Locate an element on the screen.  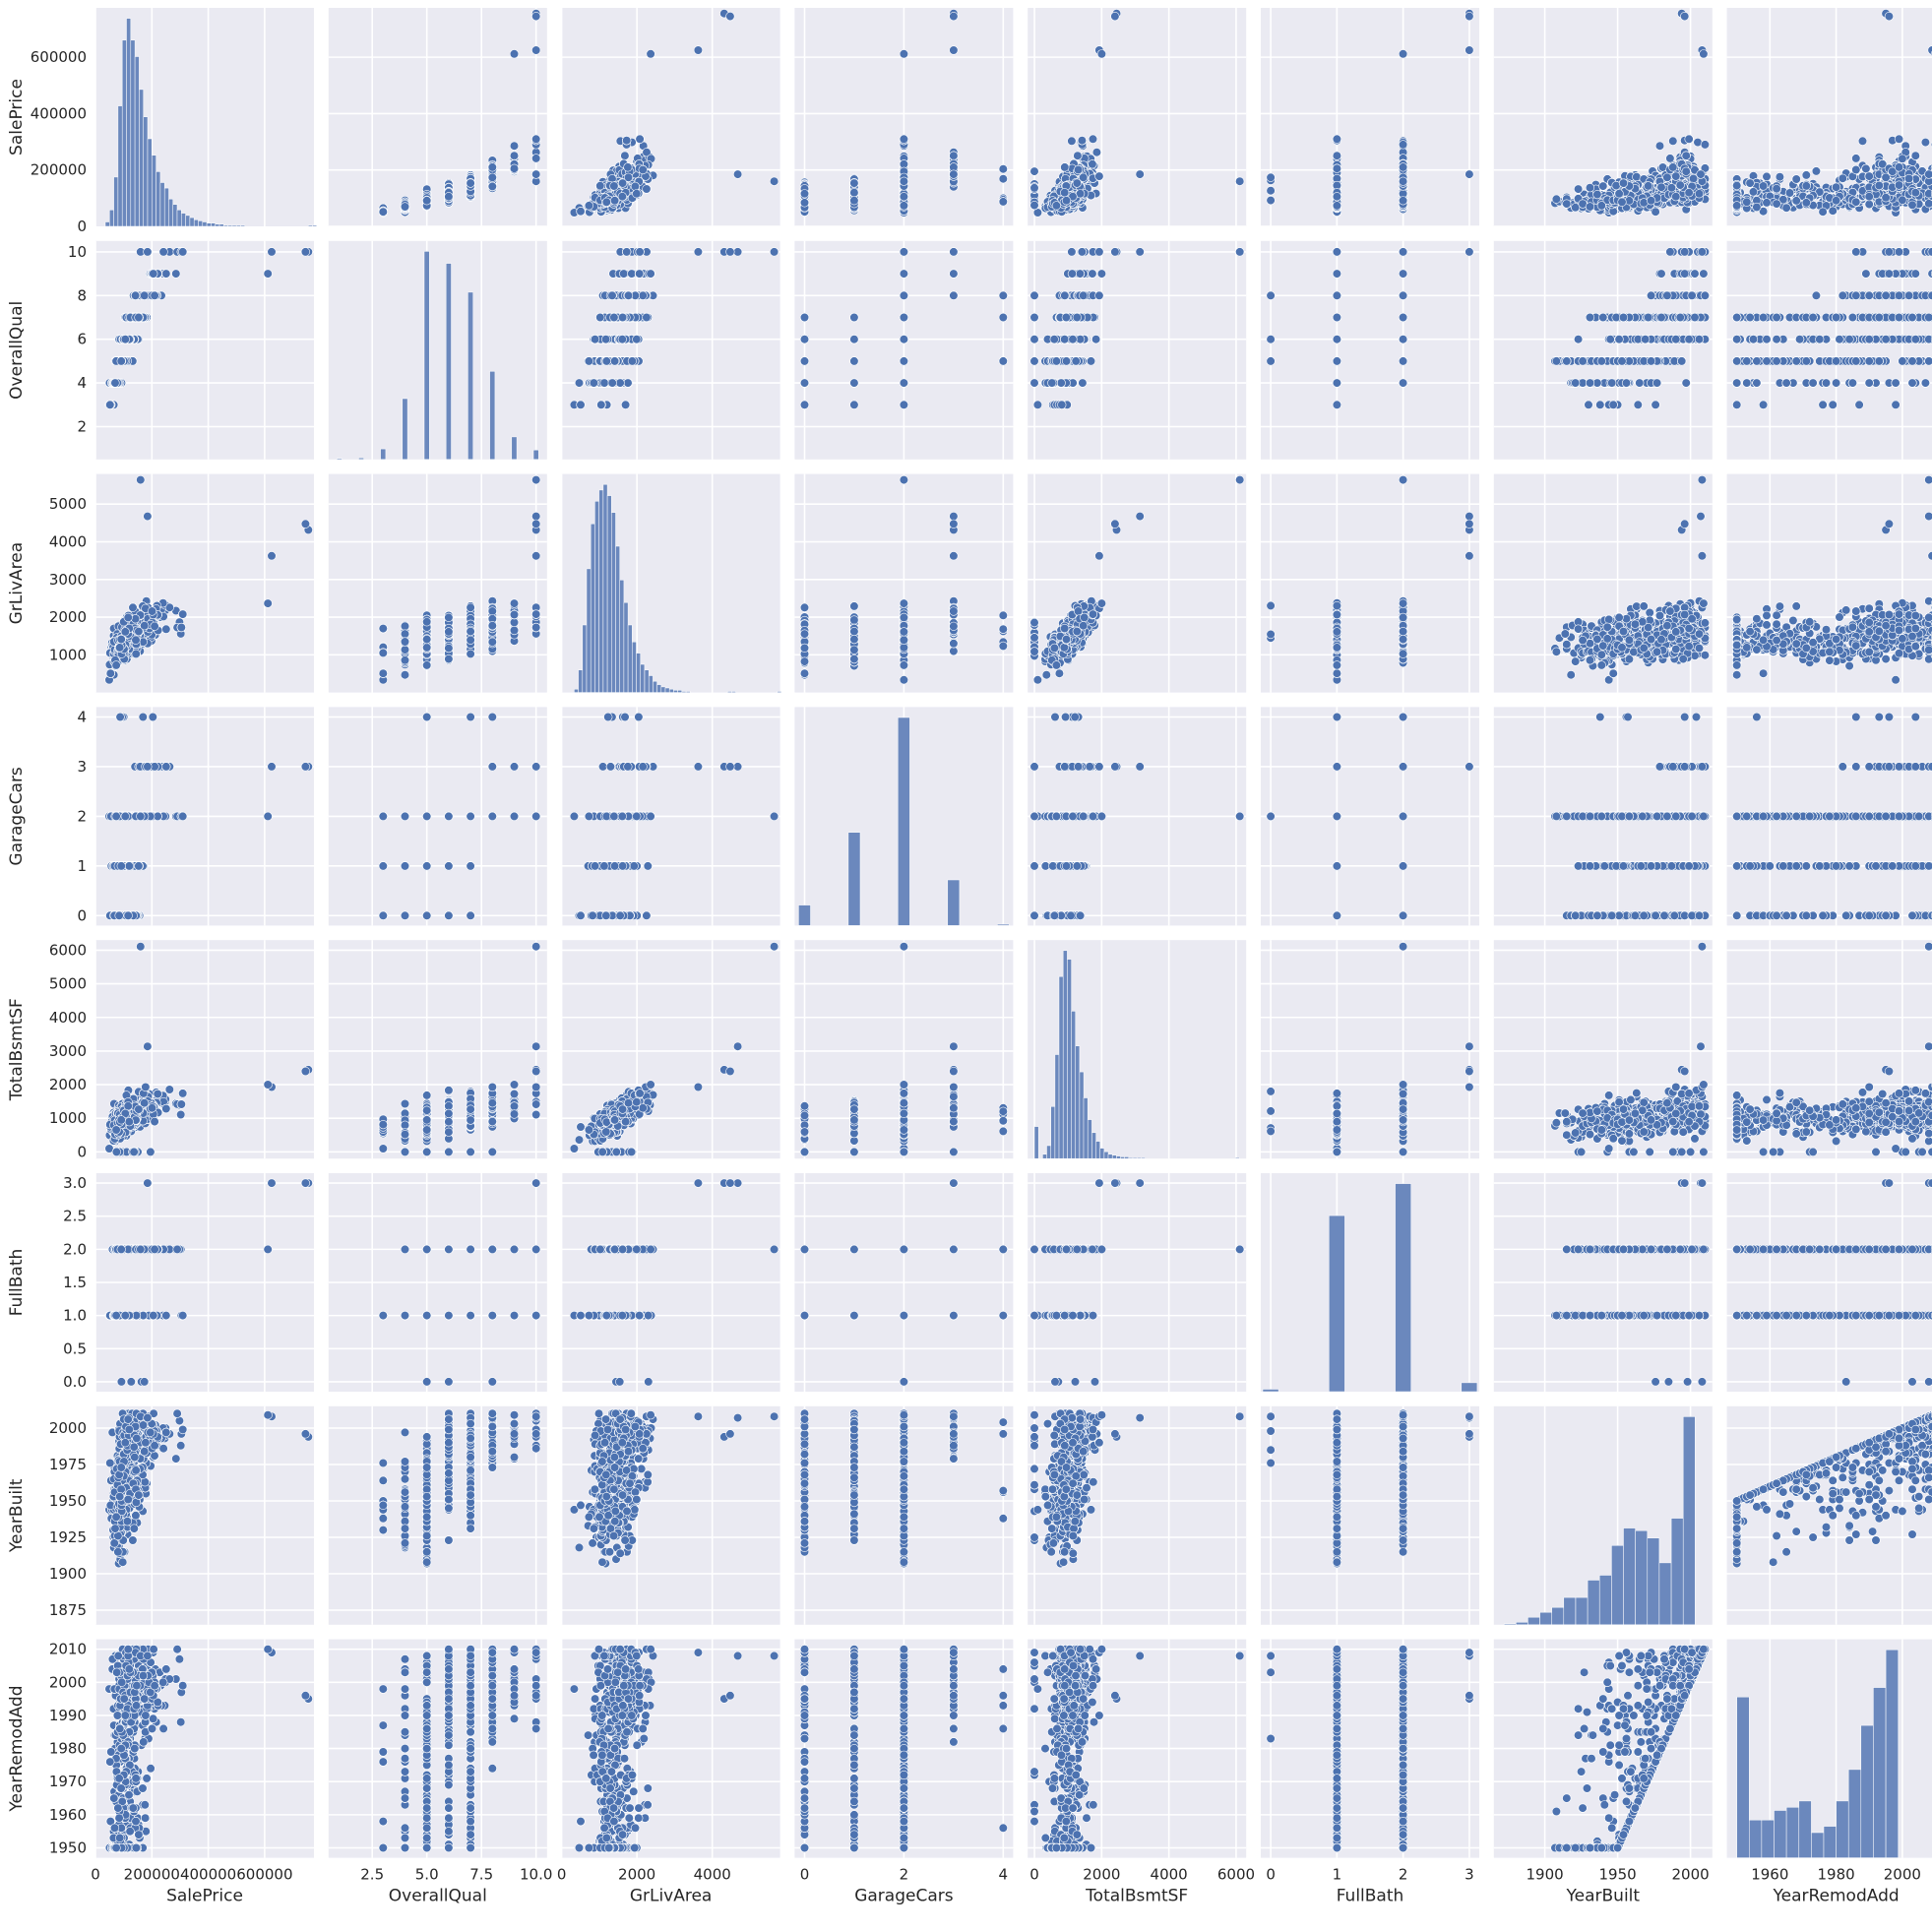
panel-background is located at coordinates (438, 117).